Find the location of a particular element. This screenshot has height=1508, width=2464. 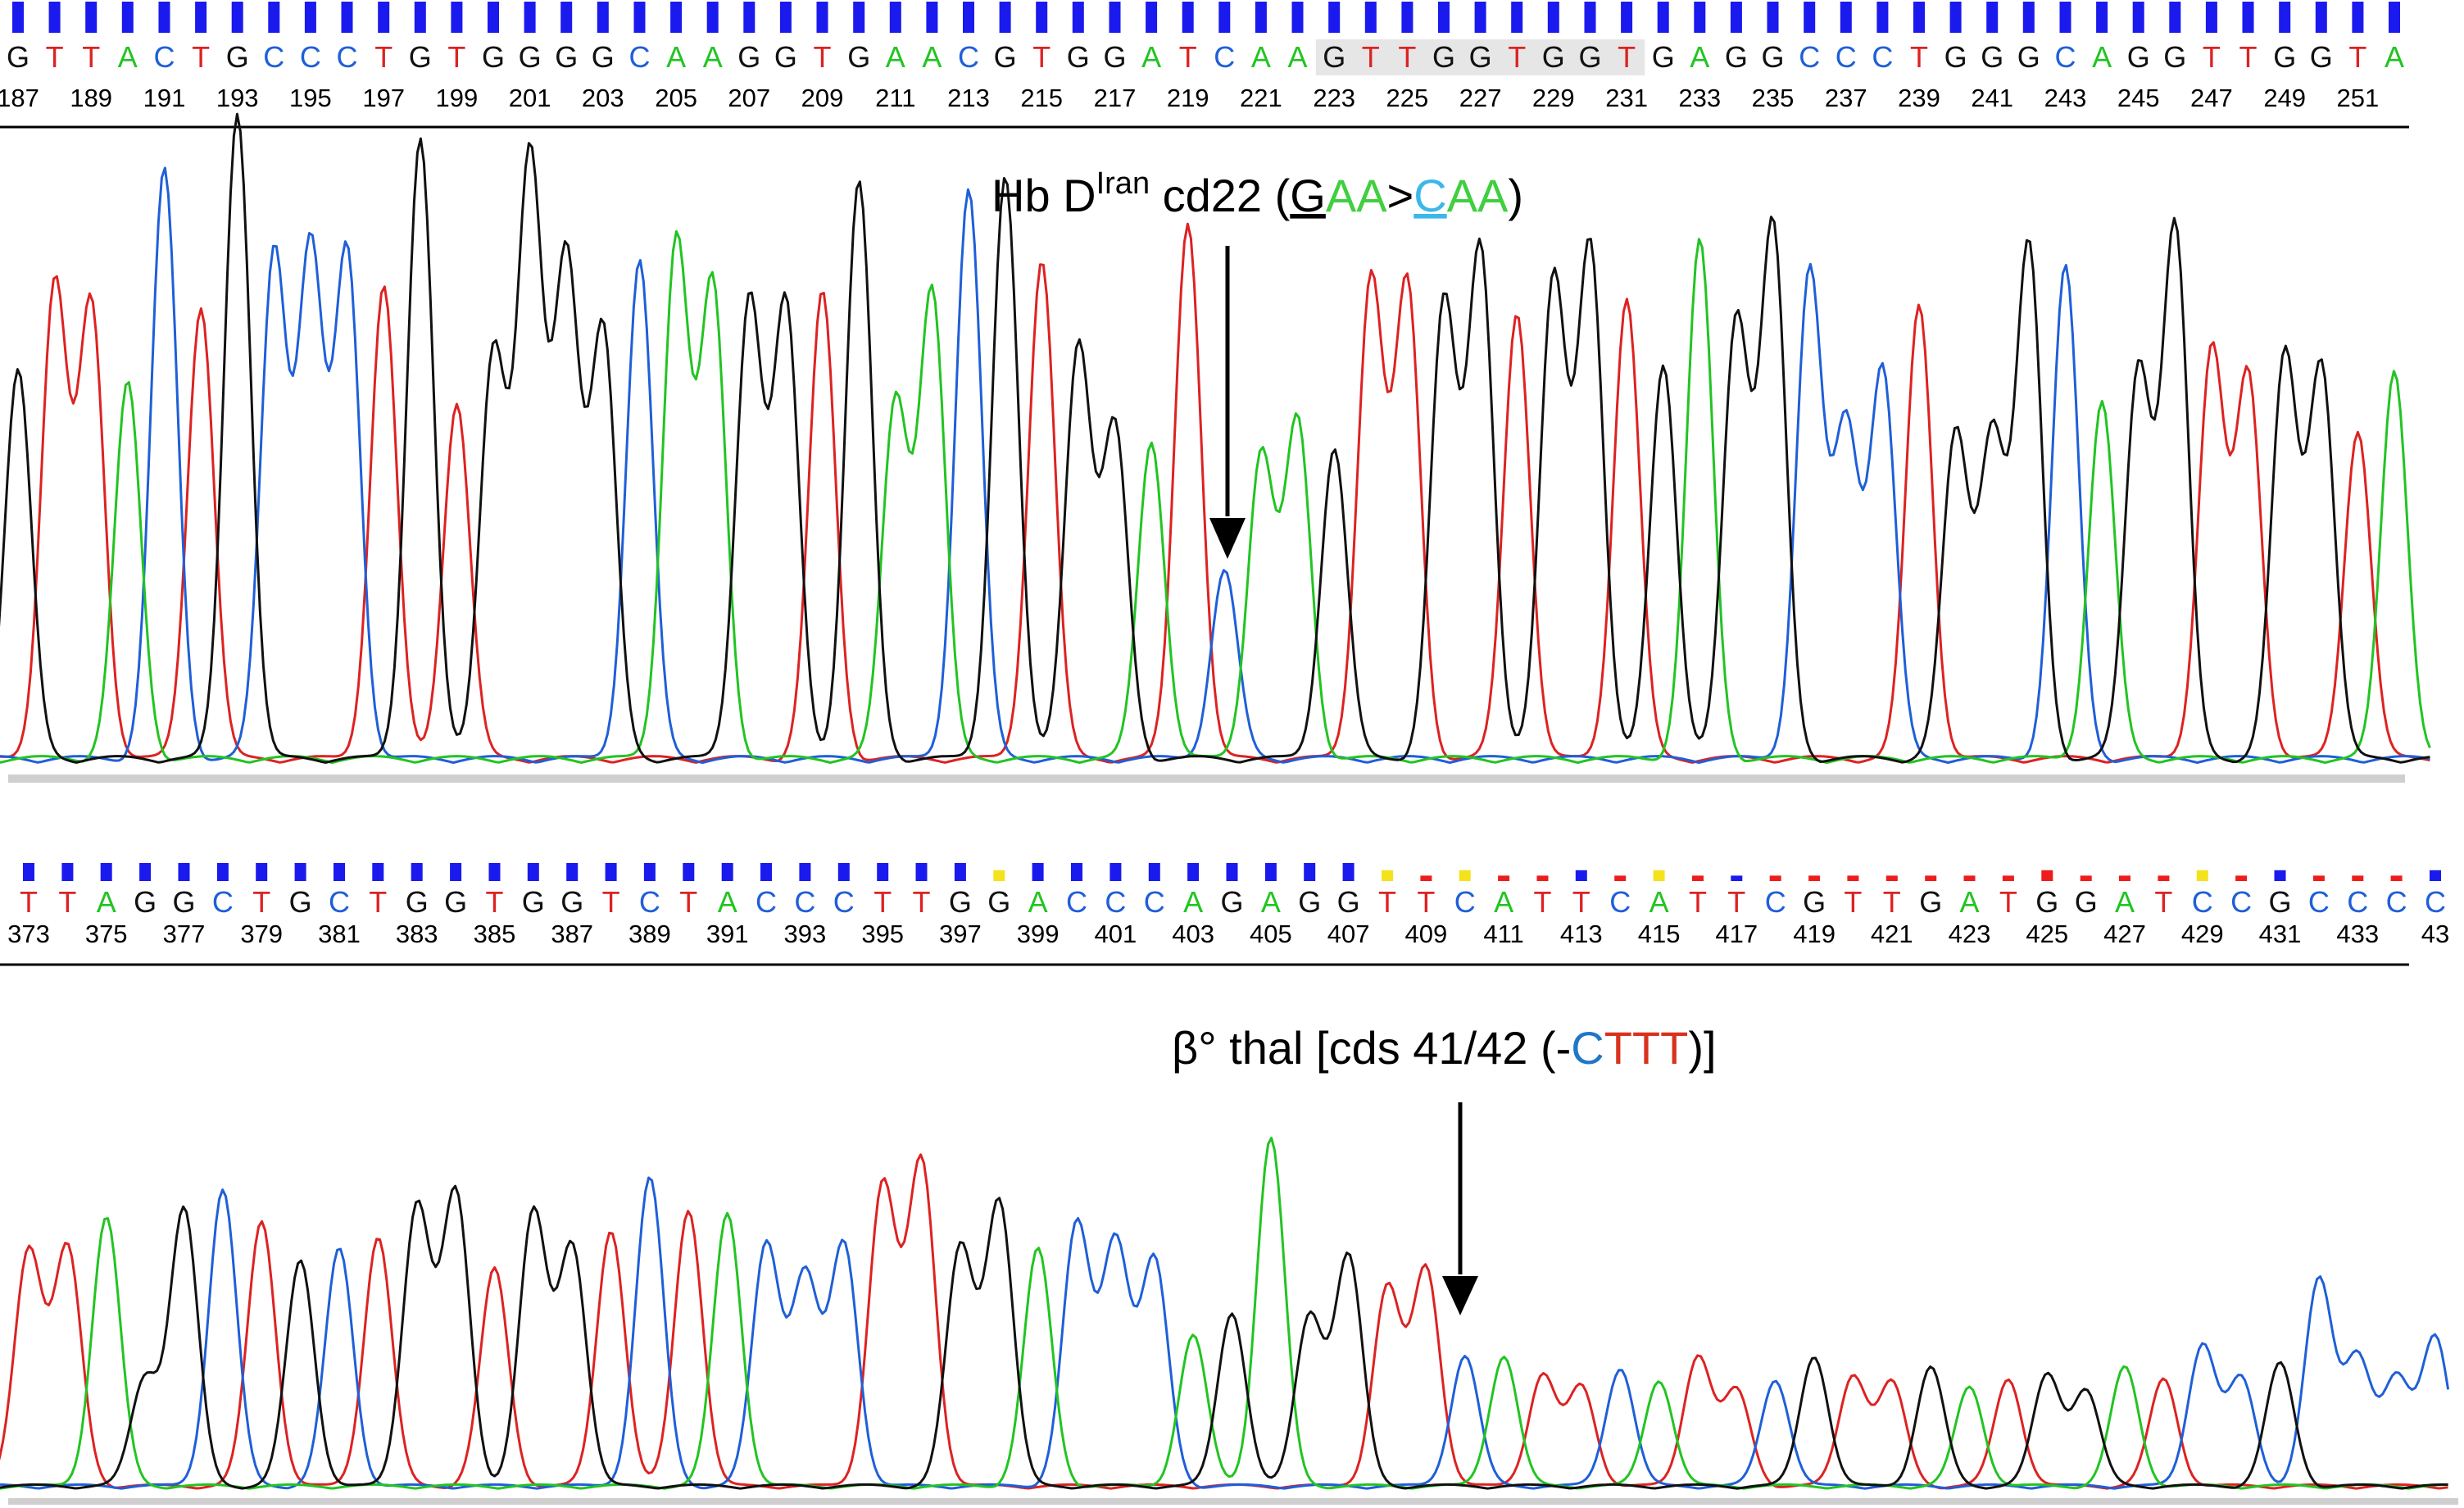

annotation-beta-thal: β° thal [cds 41/42 (-CTTT)] is located at coordinates (1444, 1169).